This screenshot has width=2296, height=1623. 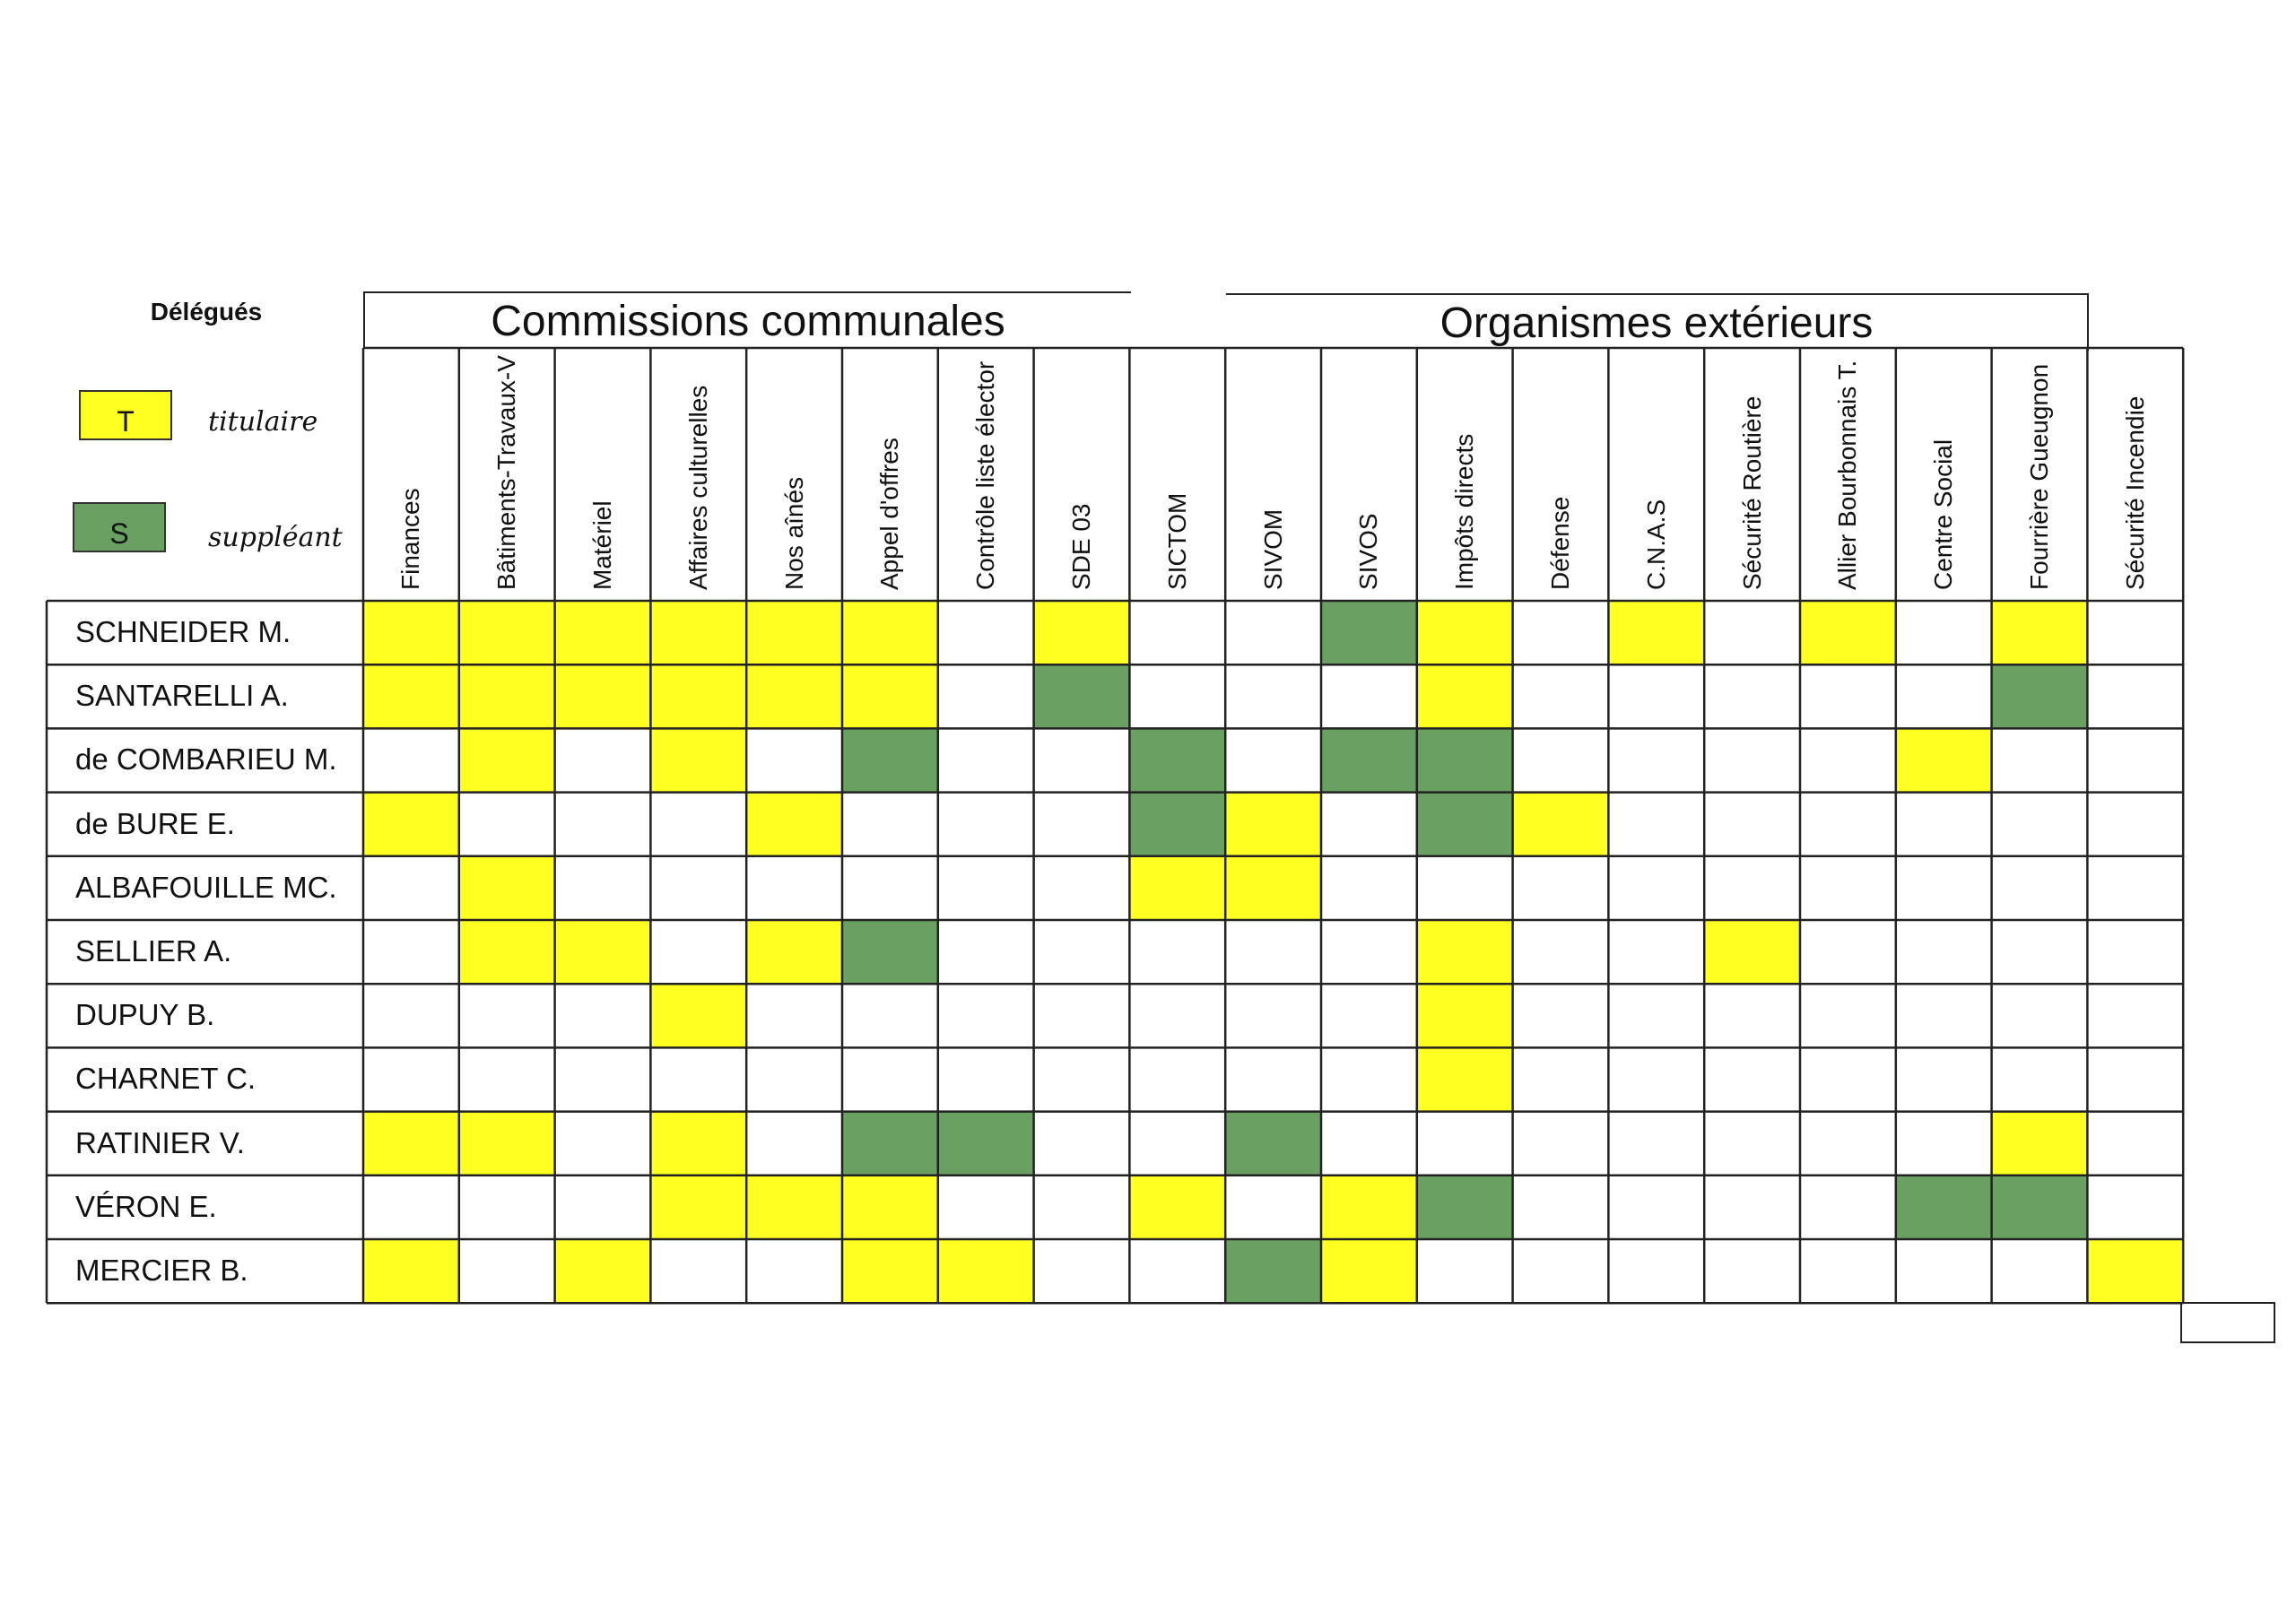 I want to click on row-name: de BURE E., so click(x=155, y=823).